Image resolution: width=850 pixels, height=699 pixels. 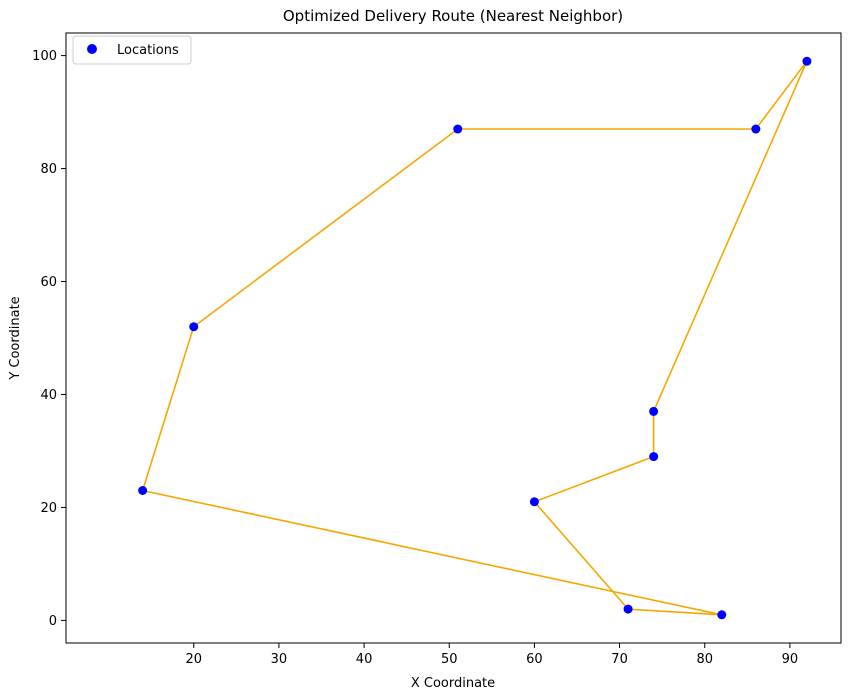 What do you see at coordinates (193, 659) in the screenshot?
I see `x-tick-label: 20` at bounding box center [193, 659].